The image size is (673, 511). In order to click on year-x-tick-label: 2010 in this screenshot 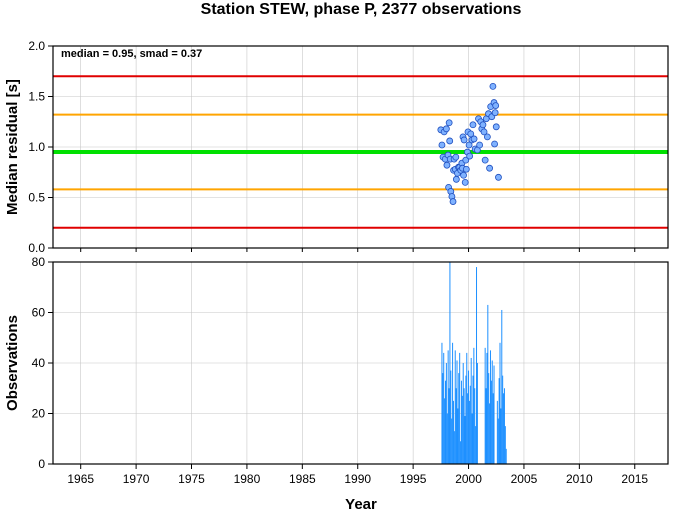, I will do `click(579, 479)`.